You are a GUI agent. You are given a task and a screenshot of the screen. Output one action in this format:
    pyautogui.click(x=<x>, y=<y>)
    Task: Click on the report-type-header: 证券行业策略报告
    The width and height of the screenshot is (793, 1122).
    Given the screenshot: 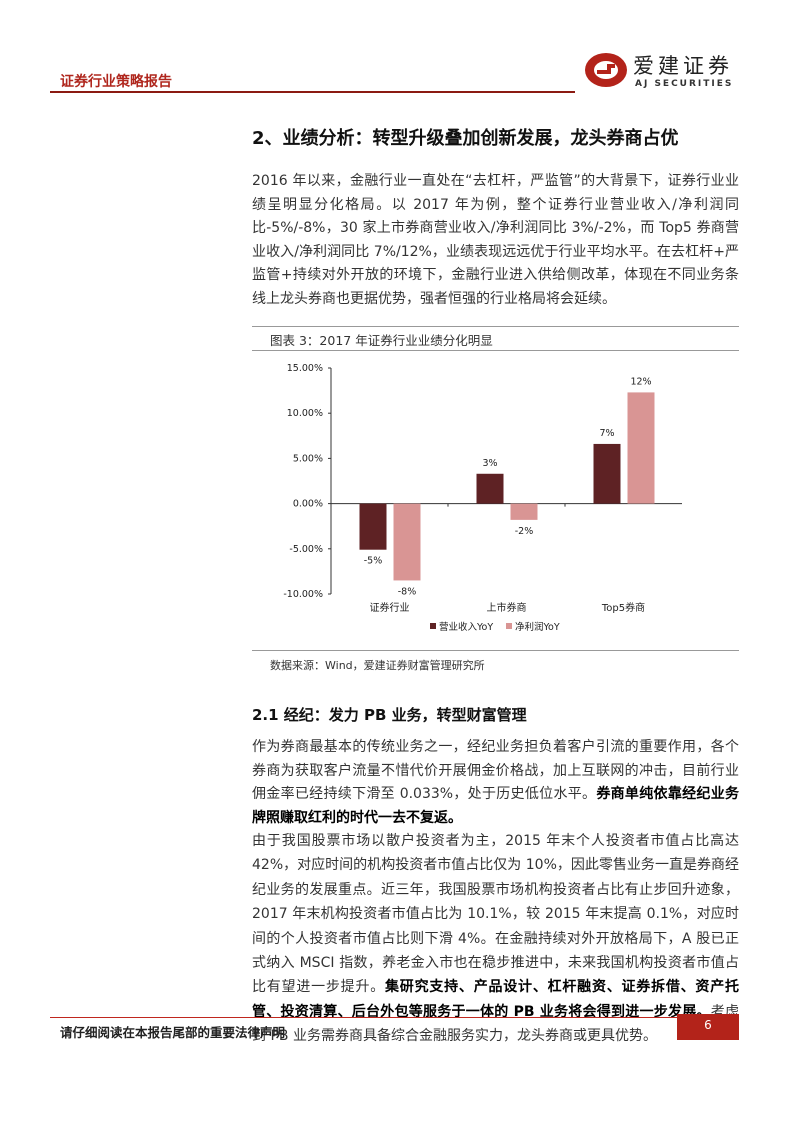 What is the action you would take?
    pyautogui.click(x=116, y=82)
    